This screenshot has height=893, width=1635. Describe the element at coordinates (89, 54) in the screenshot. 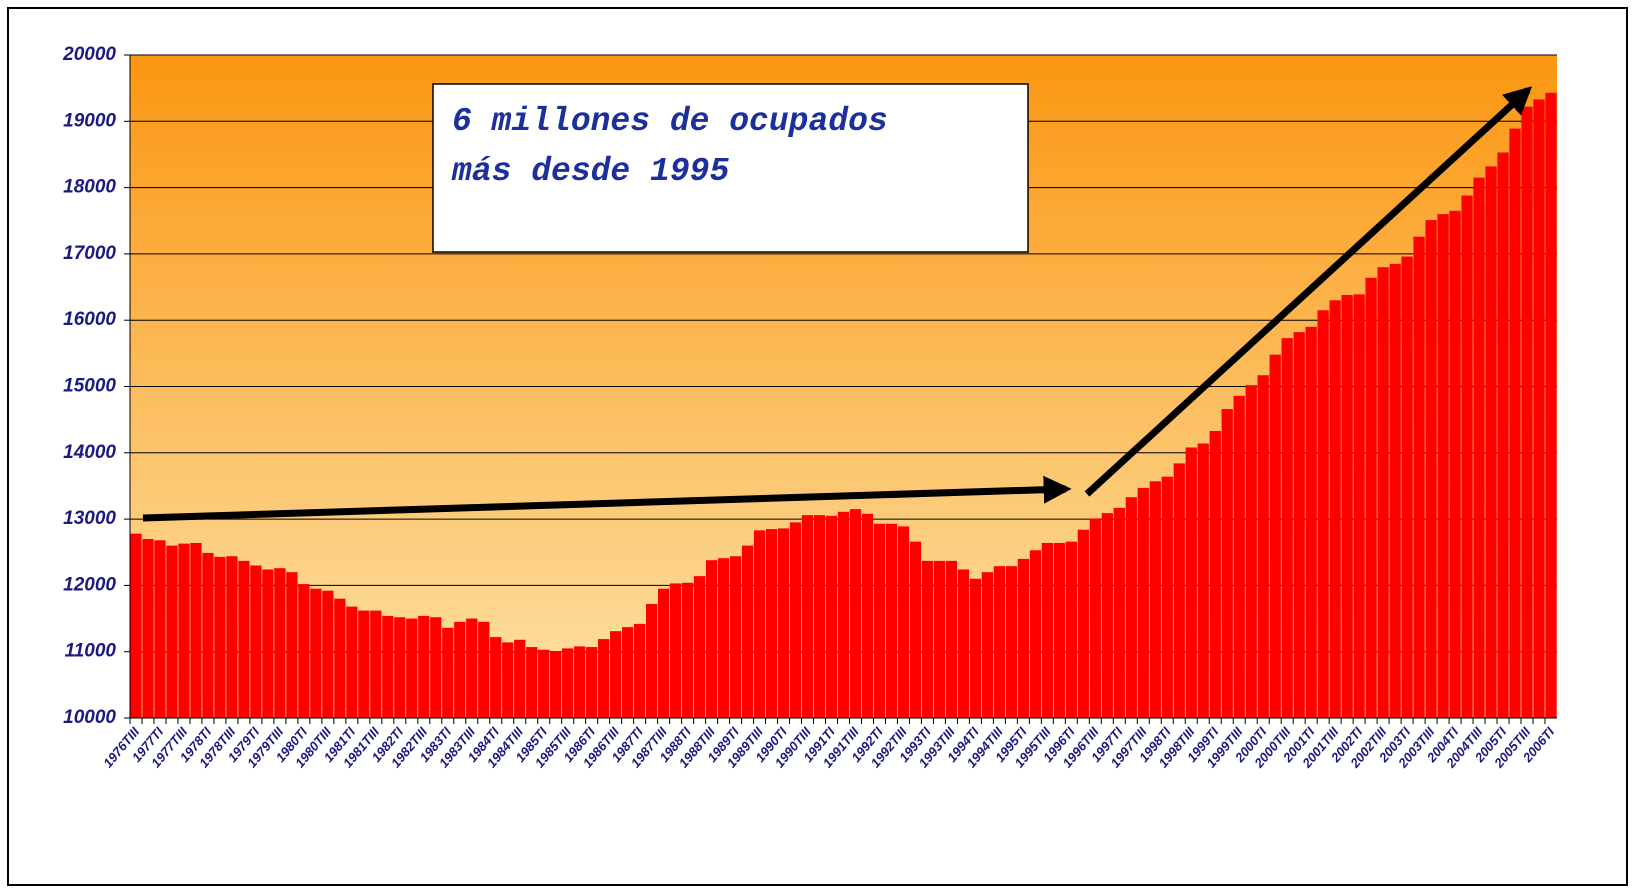

I see `y-tick-label: 20000` at that location.